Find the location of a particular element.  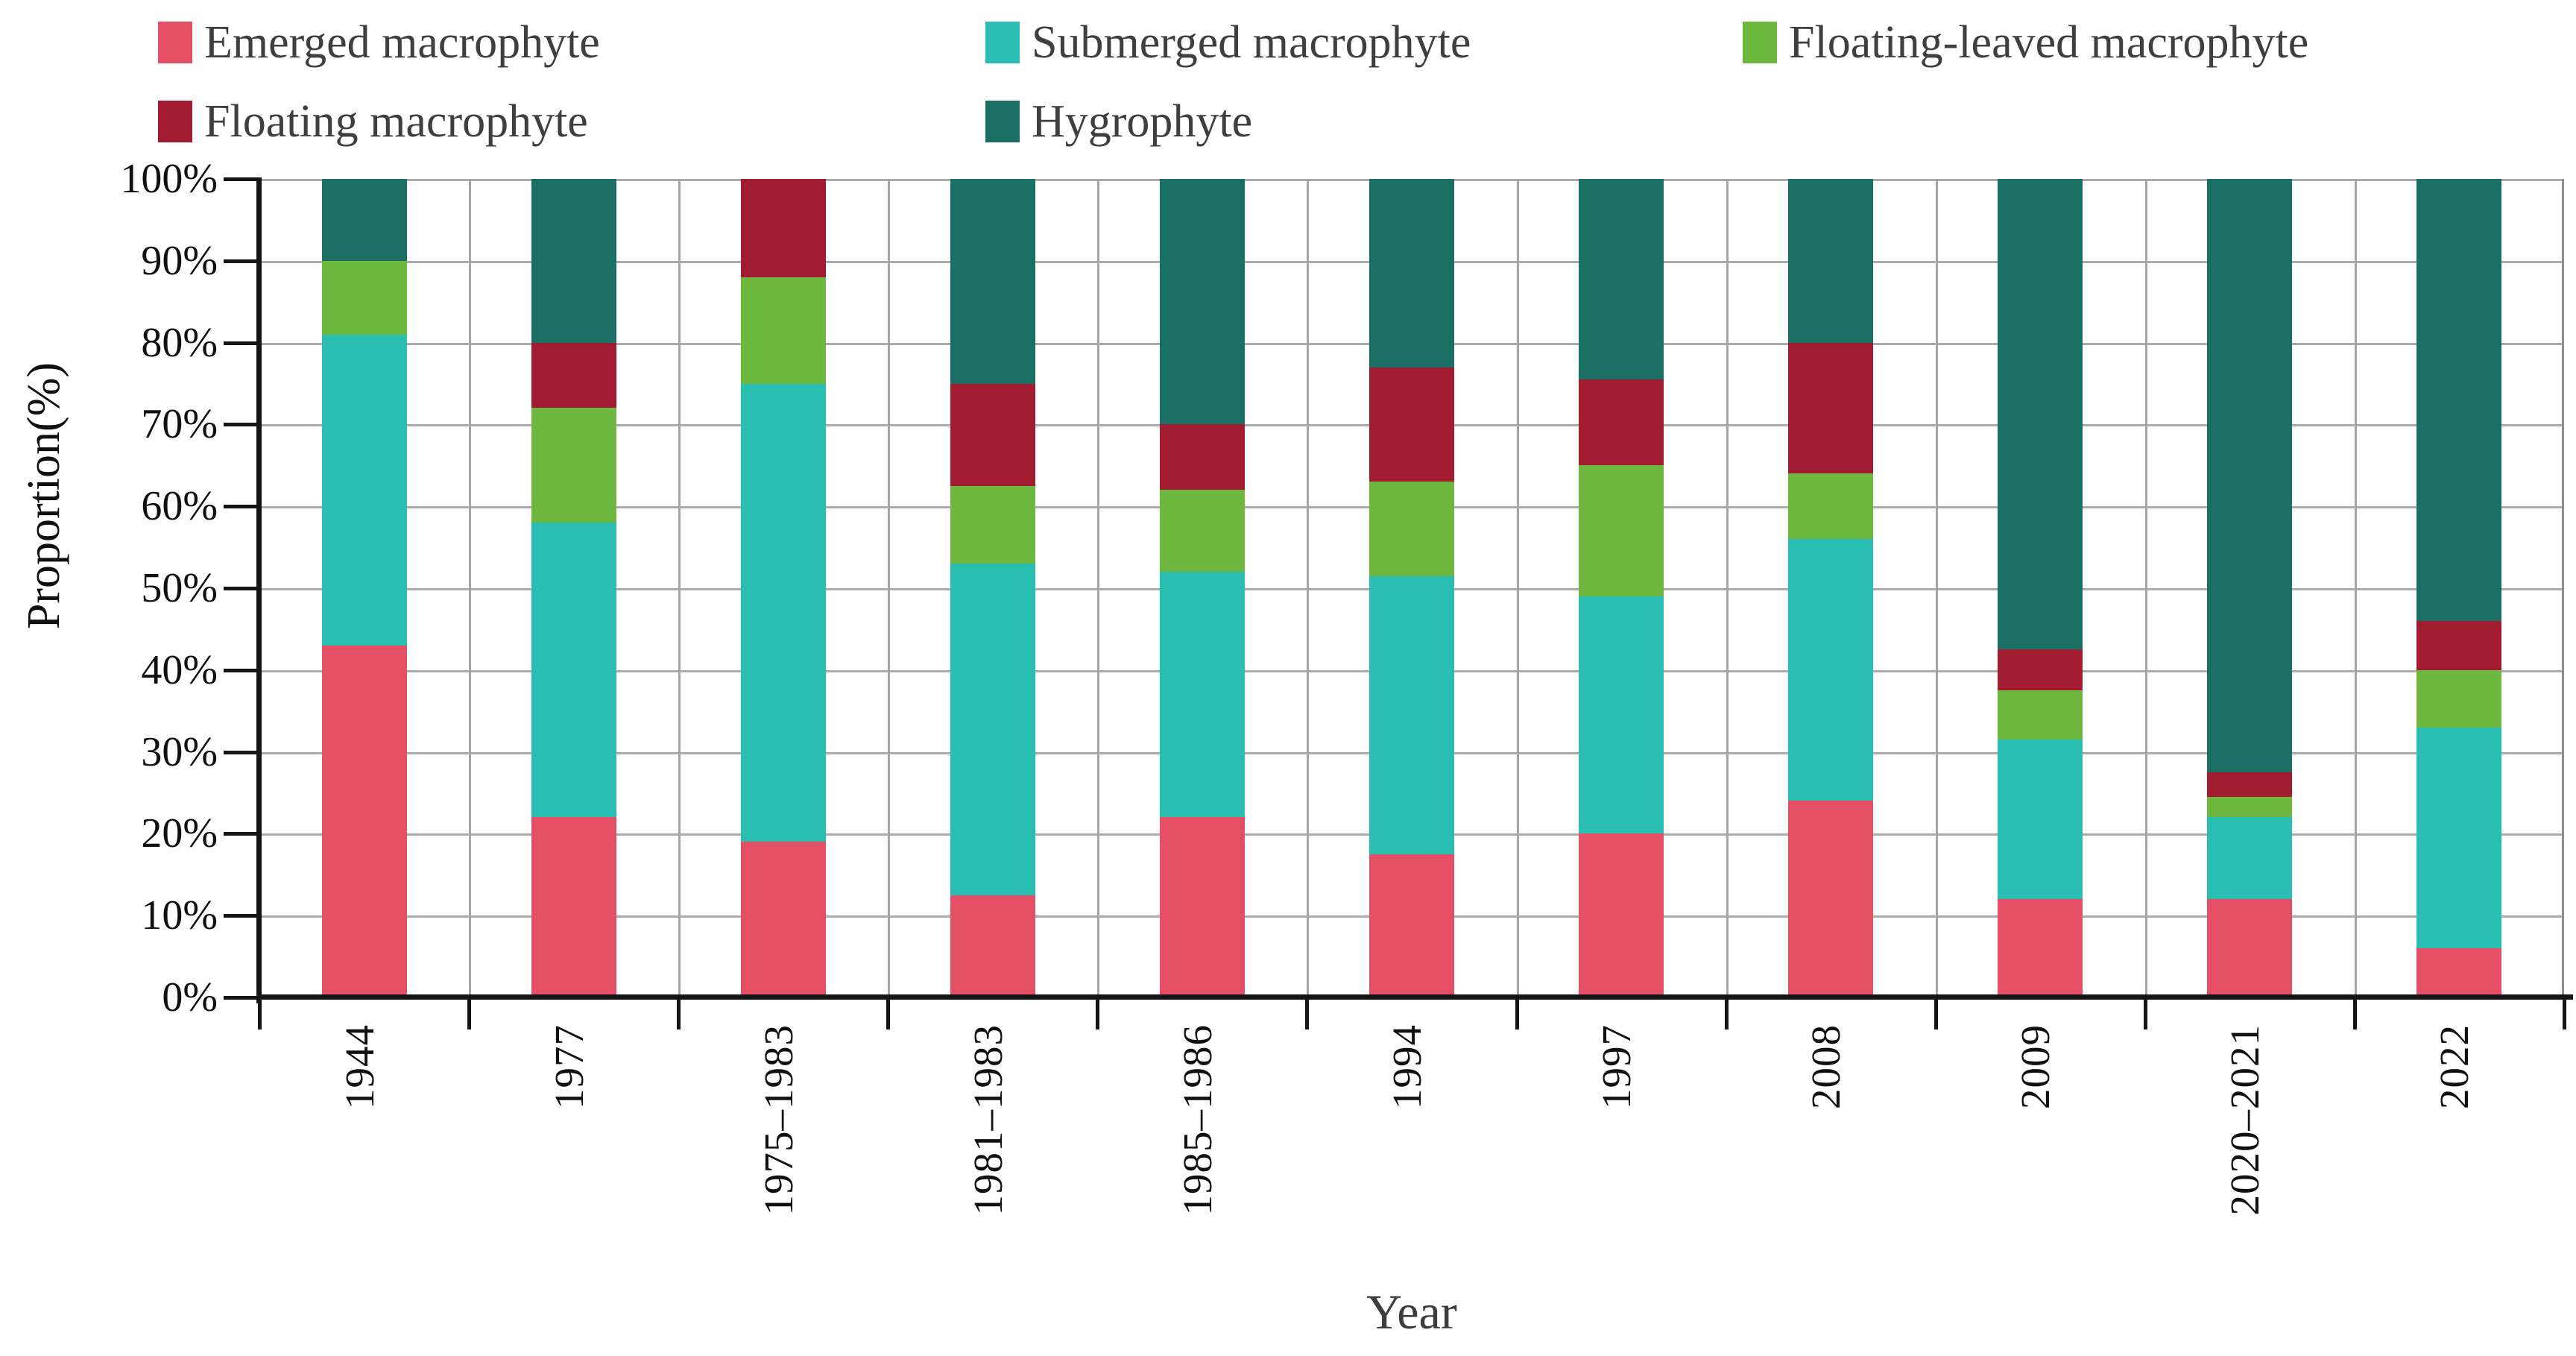

legend-item: Emerged macrophyte is located at coordinates (379, 42).